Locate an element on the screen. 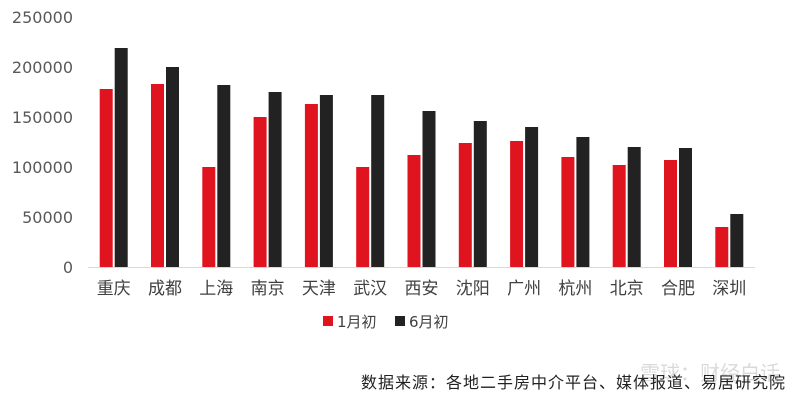 This screenshot has height=401, width=800. x-tick-label: 武汉 is located at coordinates (370, 289).